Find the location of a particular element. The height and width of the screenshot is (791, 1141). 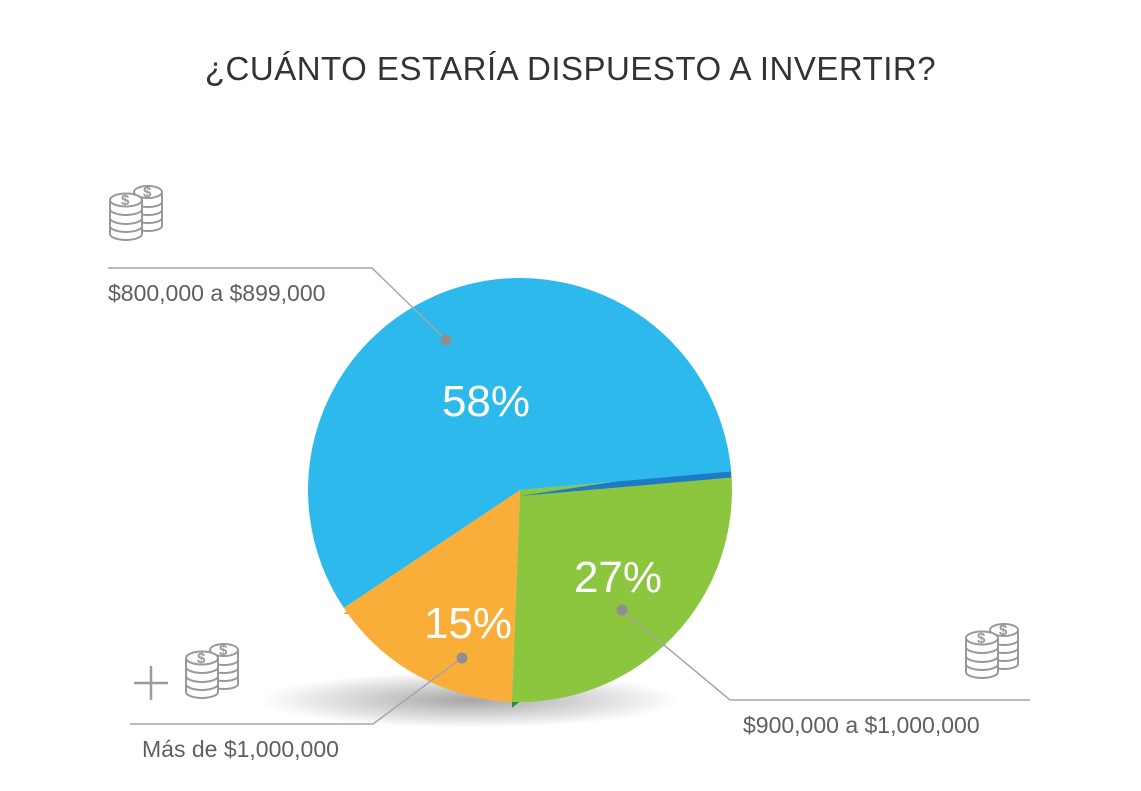

legend-label-900k: $900,000 a $1,000,000 is located at coordinates (861, 725).